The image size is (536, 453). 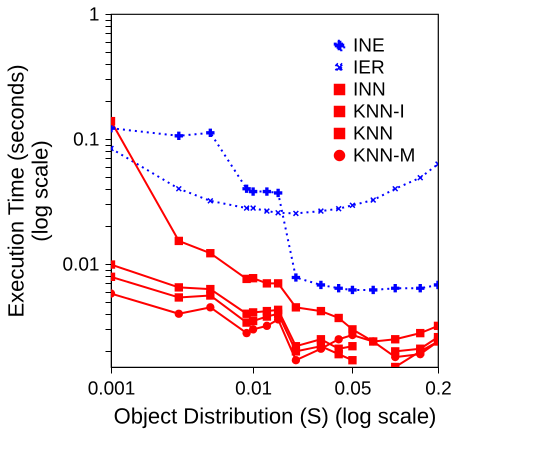 What do you see at coordinates (369, 68) in the screenshot?
I see `legend-label: IER` at bounding box center [369, 68].